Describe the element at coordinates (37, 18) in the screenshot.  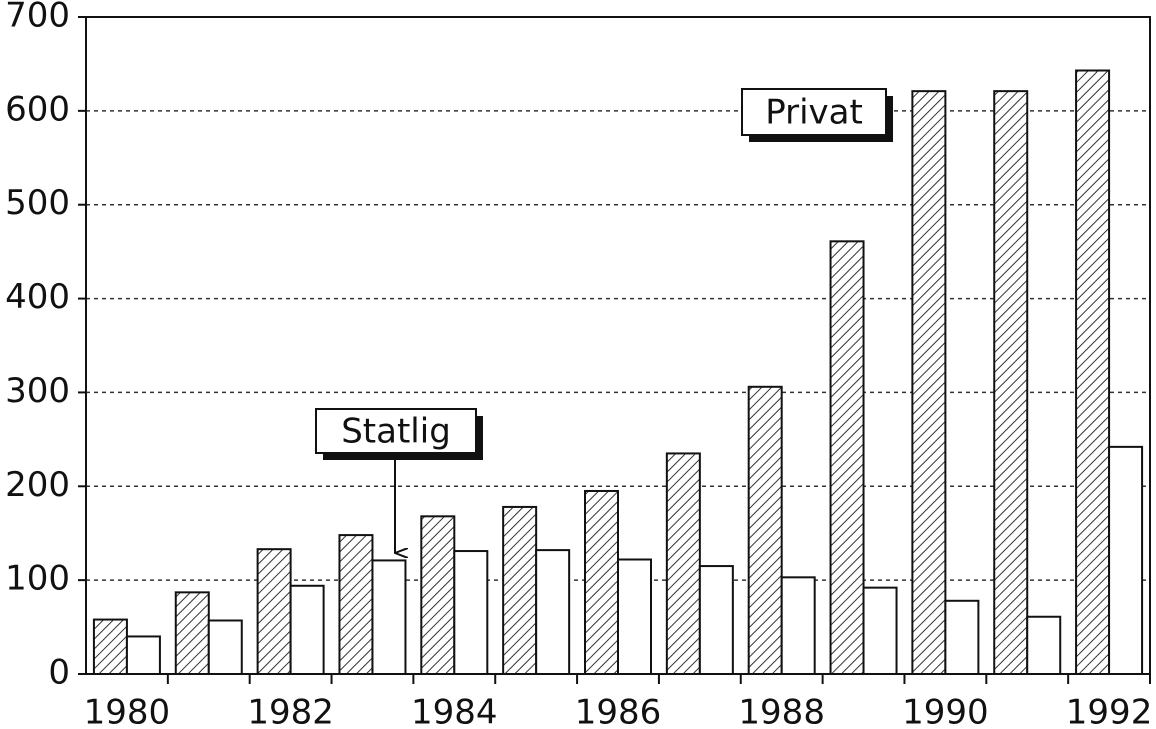
I see `y-tick-label: 700` at that location.